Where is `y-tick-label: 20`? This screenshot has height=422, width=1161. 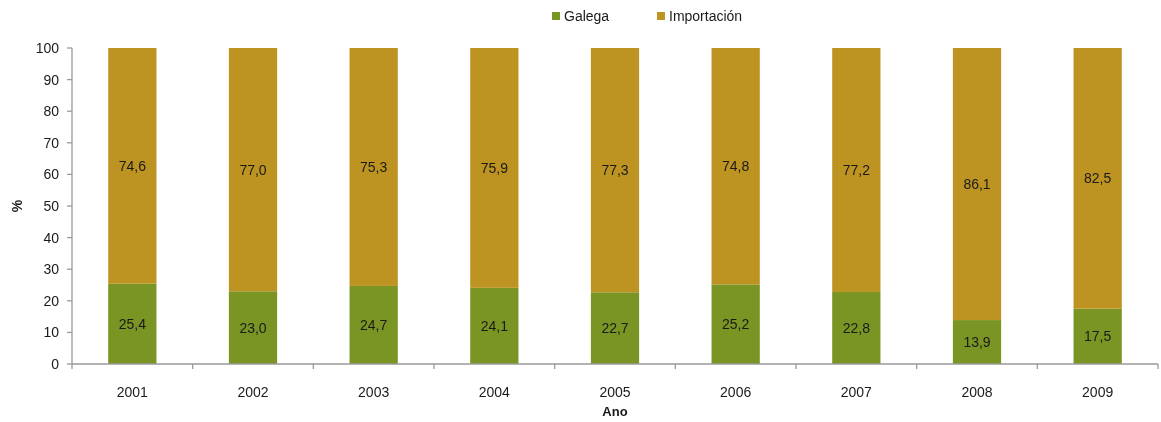
y-tick-label: 20 is located at coordinates (51, 300).